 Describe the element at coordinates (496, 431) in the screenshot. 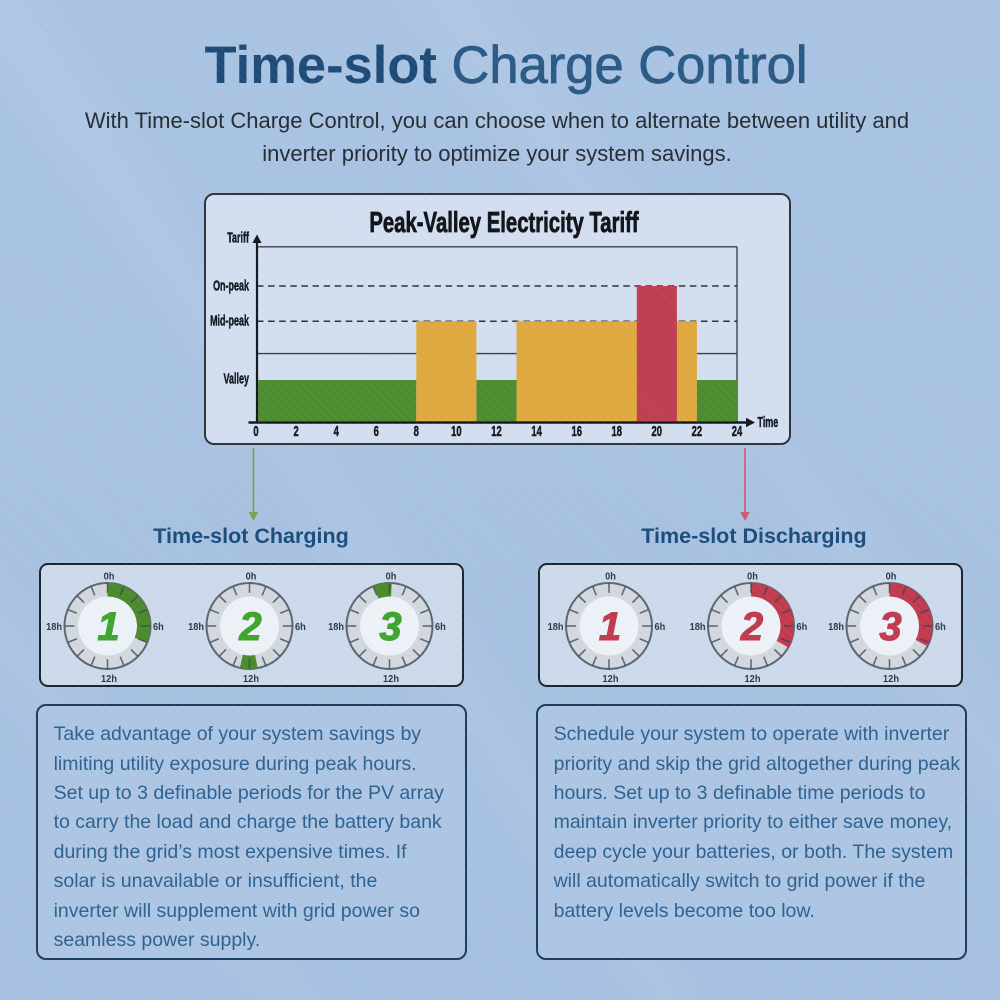

I see `svg-text: 12` at that location.